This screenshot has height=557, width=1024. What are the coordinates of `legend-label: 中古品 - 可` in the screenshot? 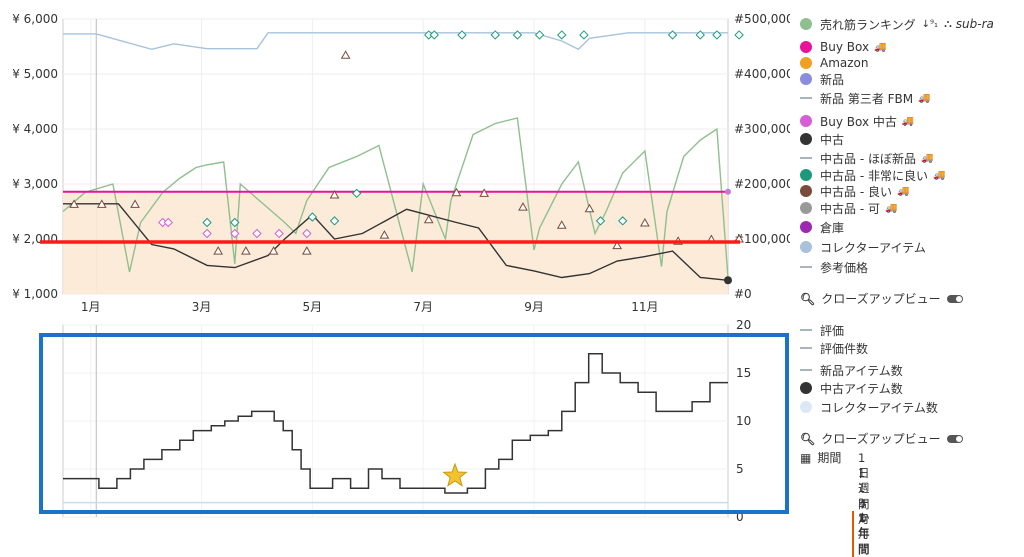 It's located at (850, 208).